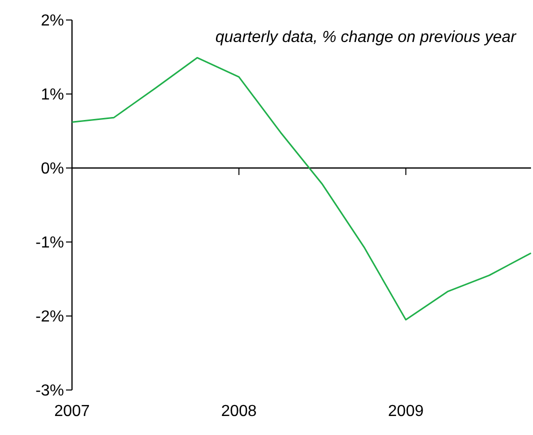 This screenshot has width=533, height=435. Describe the element at coordinates (50, 391) in the screenshot. I see `y-tick-label: -3%` at that location.